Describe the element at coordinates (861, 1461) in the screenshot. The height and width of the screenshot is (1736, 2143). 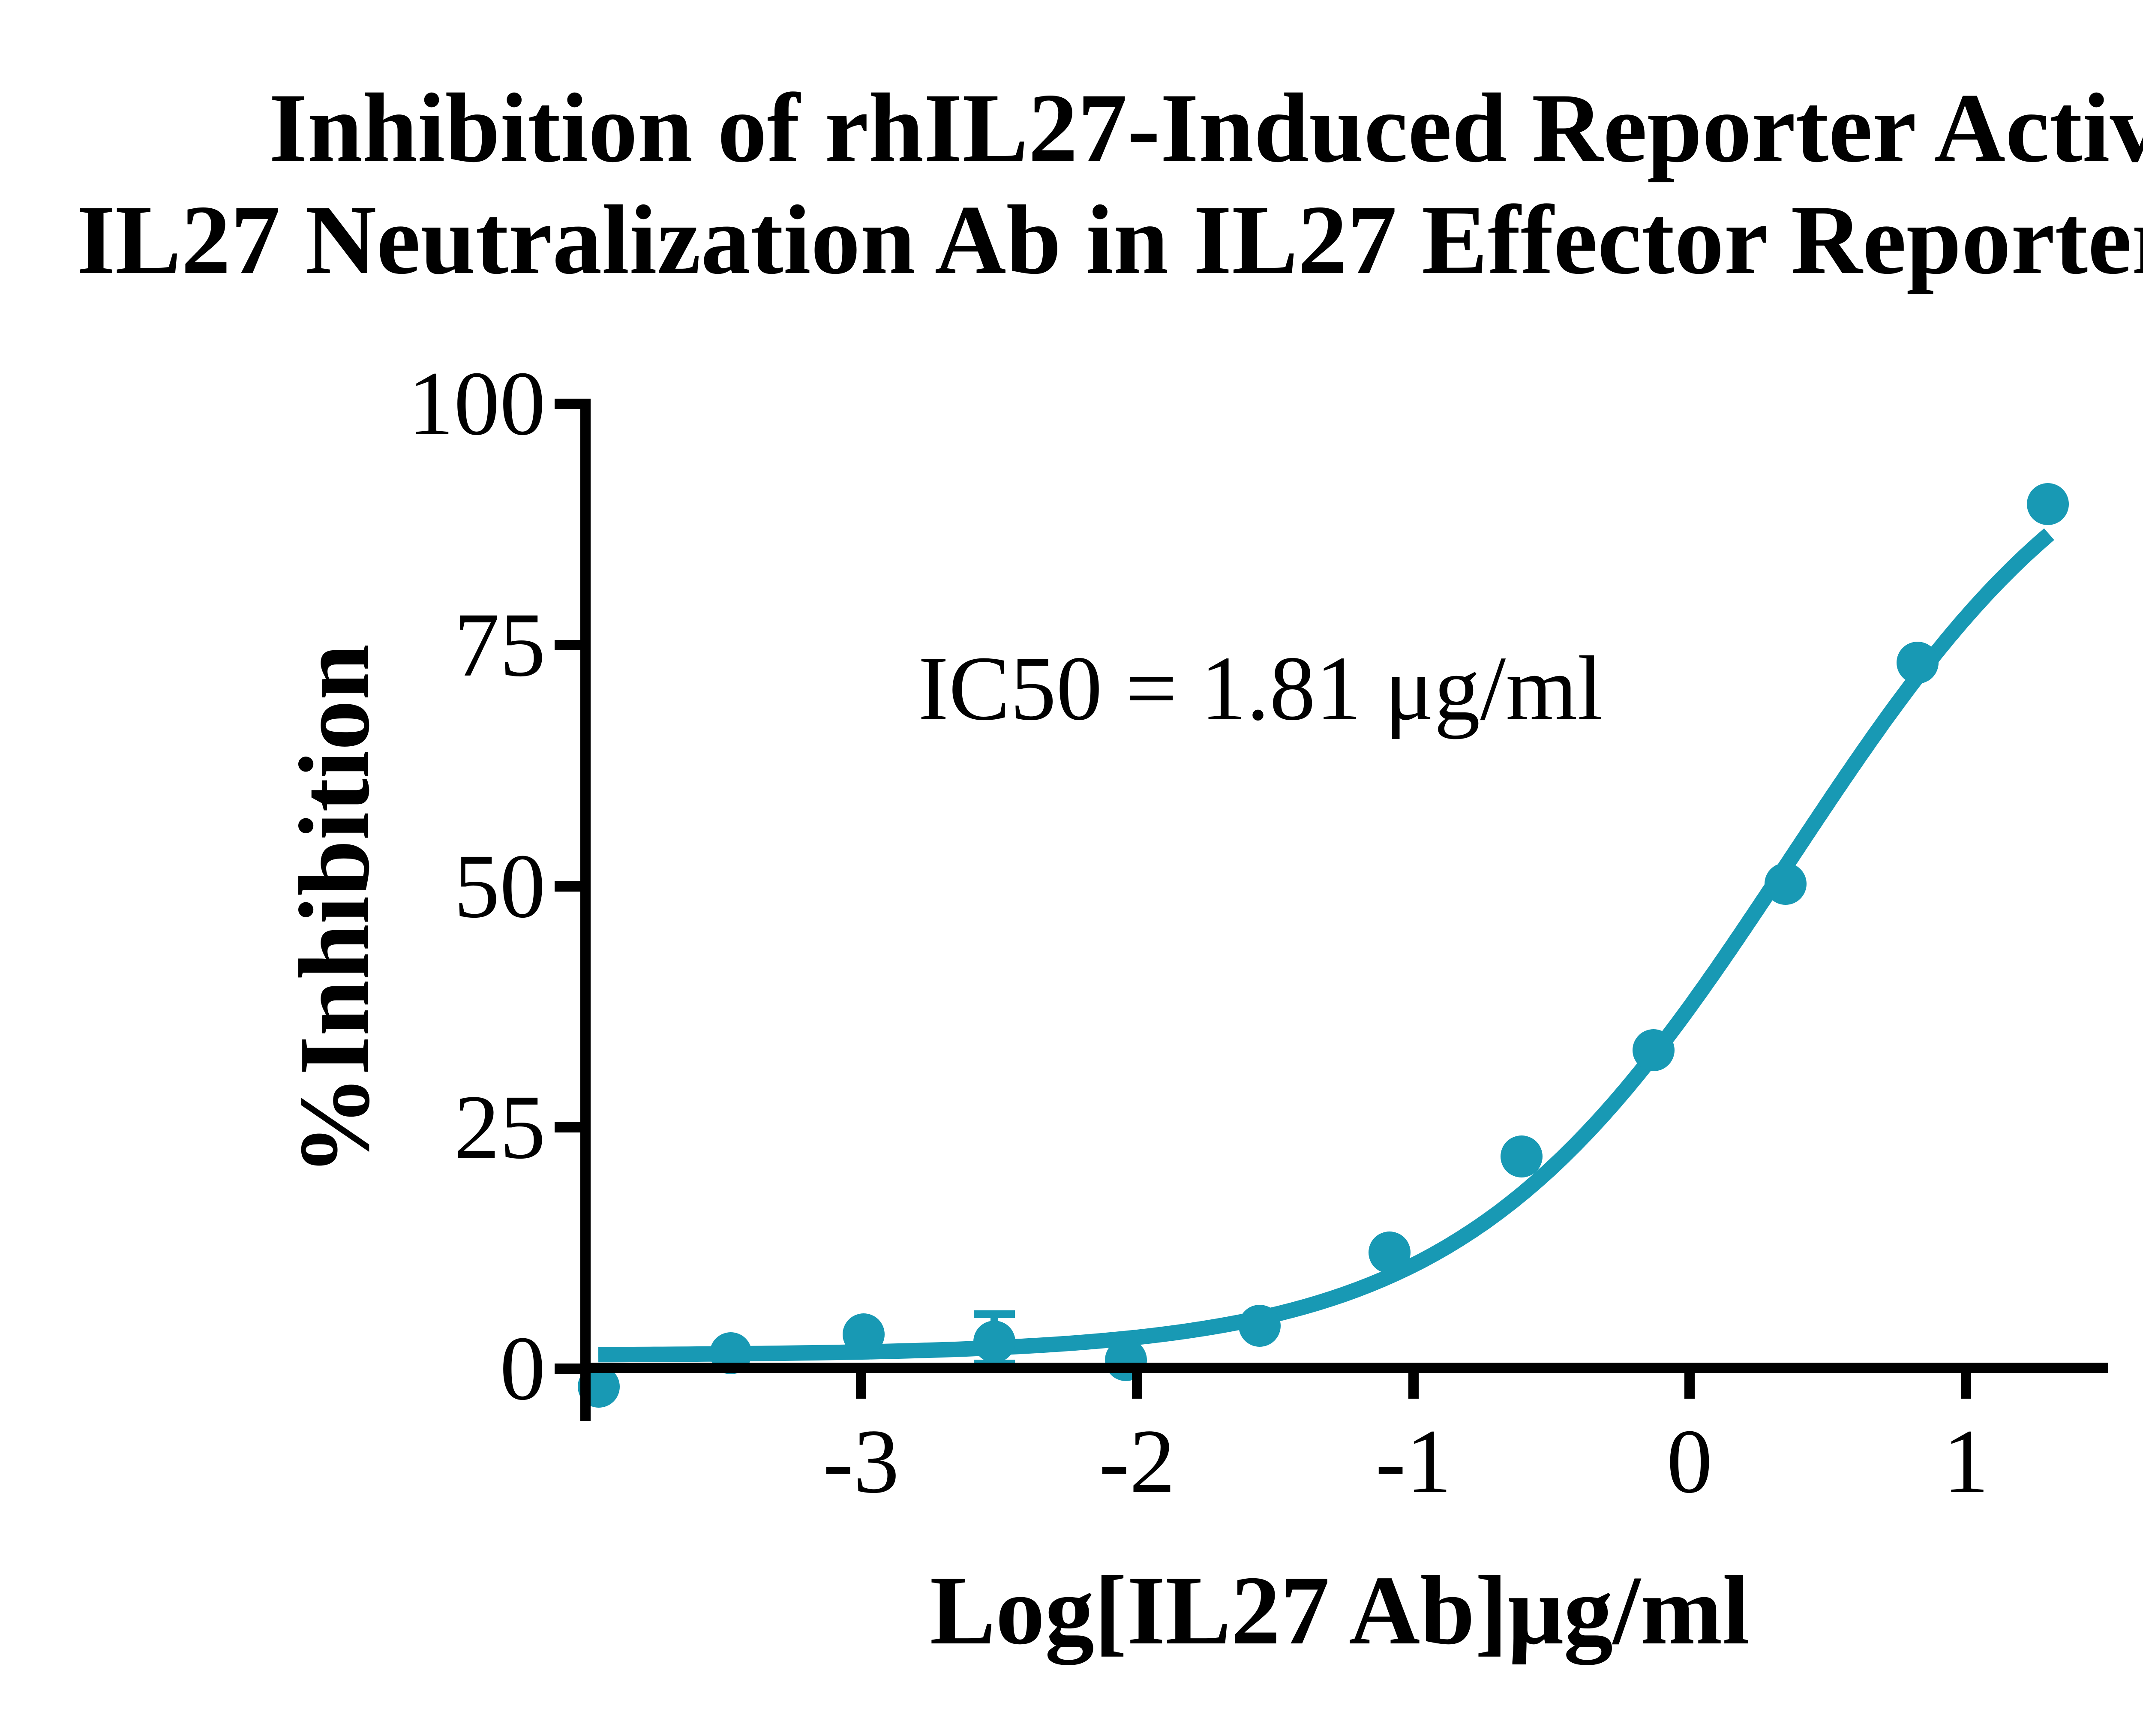
I see `svg-text: -3` at that location.